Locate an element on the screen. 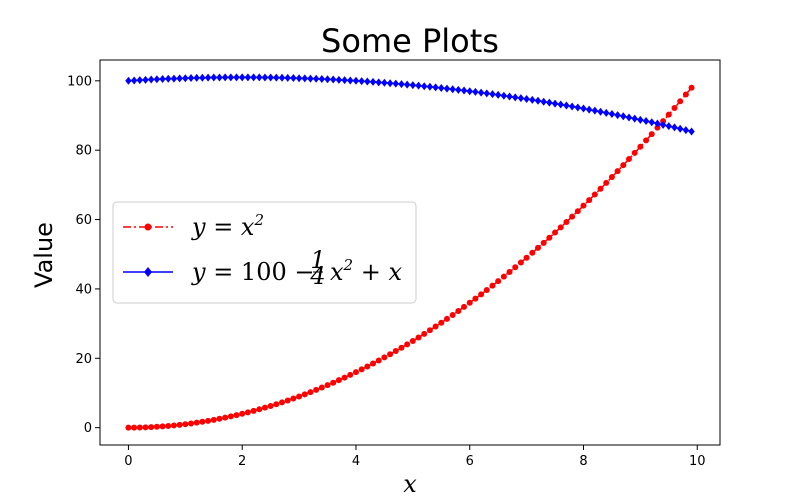  y-tick-label: 20 is located at coordinates (83, 359).